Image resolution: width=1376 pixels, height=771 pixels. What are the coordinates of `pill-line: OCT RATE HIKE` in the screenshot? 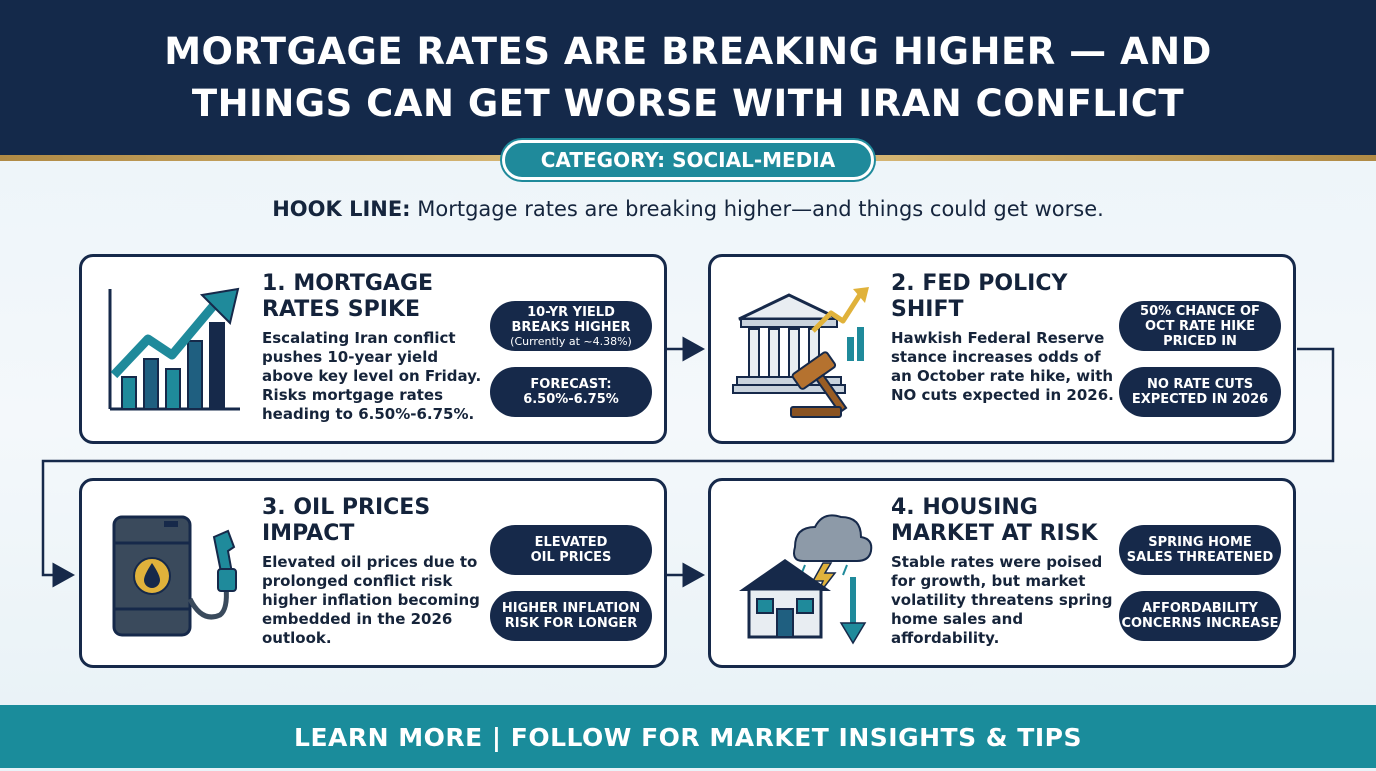 It's located at (1200, 326).